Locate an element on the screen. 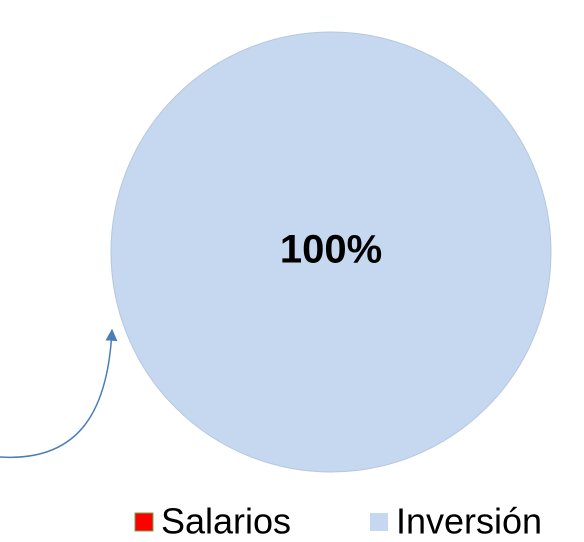 Image resolution: width=584 pixels, height=542 pixels. legend-label: Salarios is located at coordinates (226, 521).